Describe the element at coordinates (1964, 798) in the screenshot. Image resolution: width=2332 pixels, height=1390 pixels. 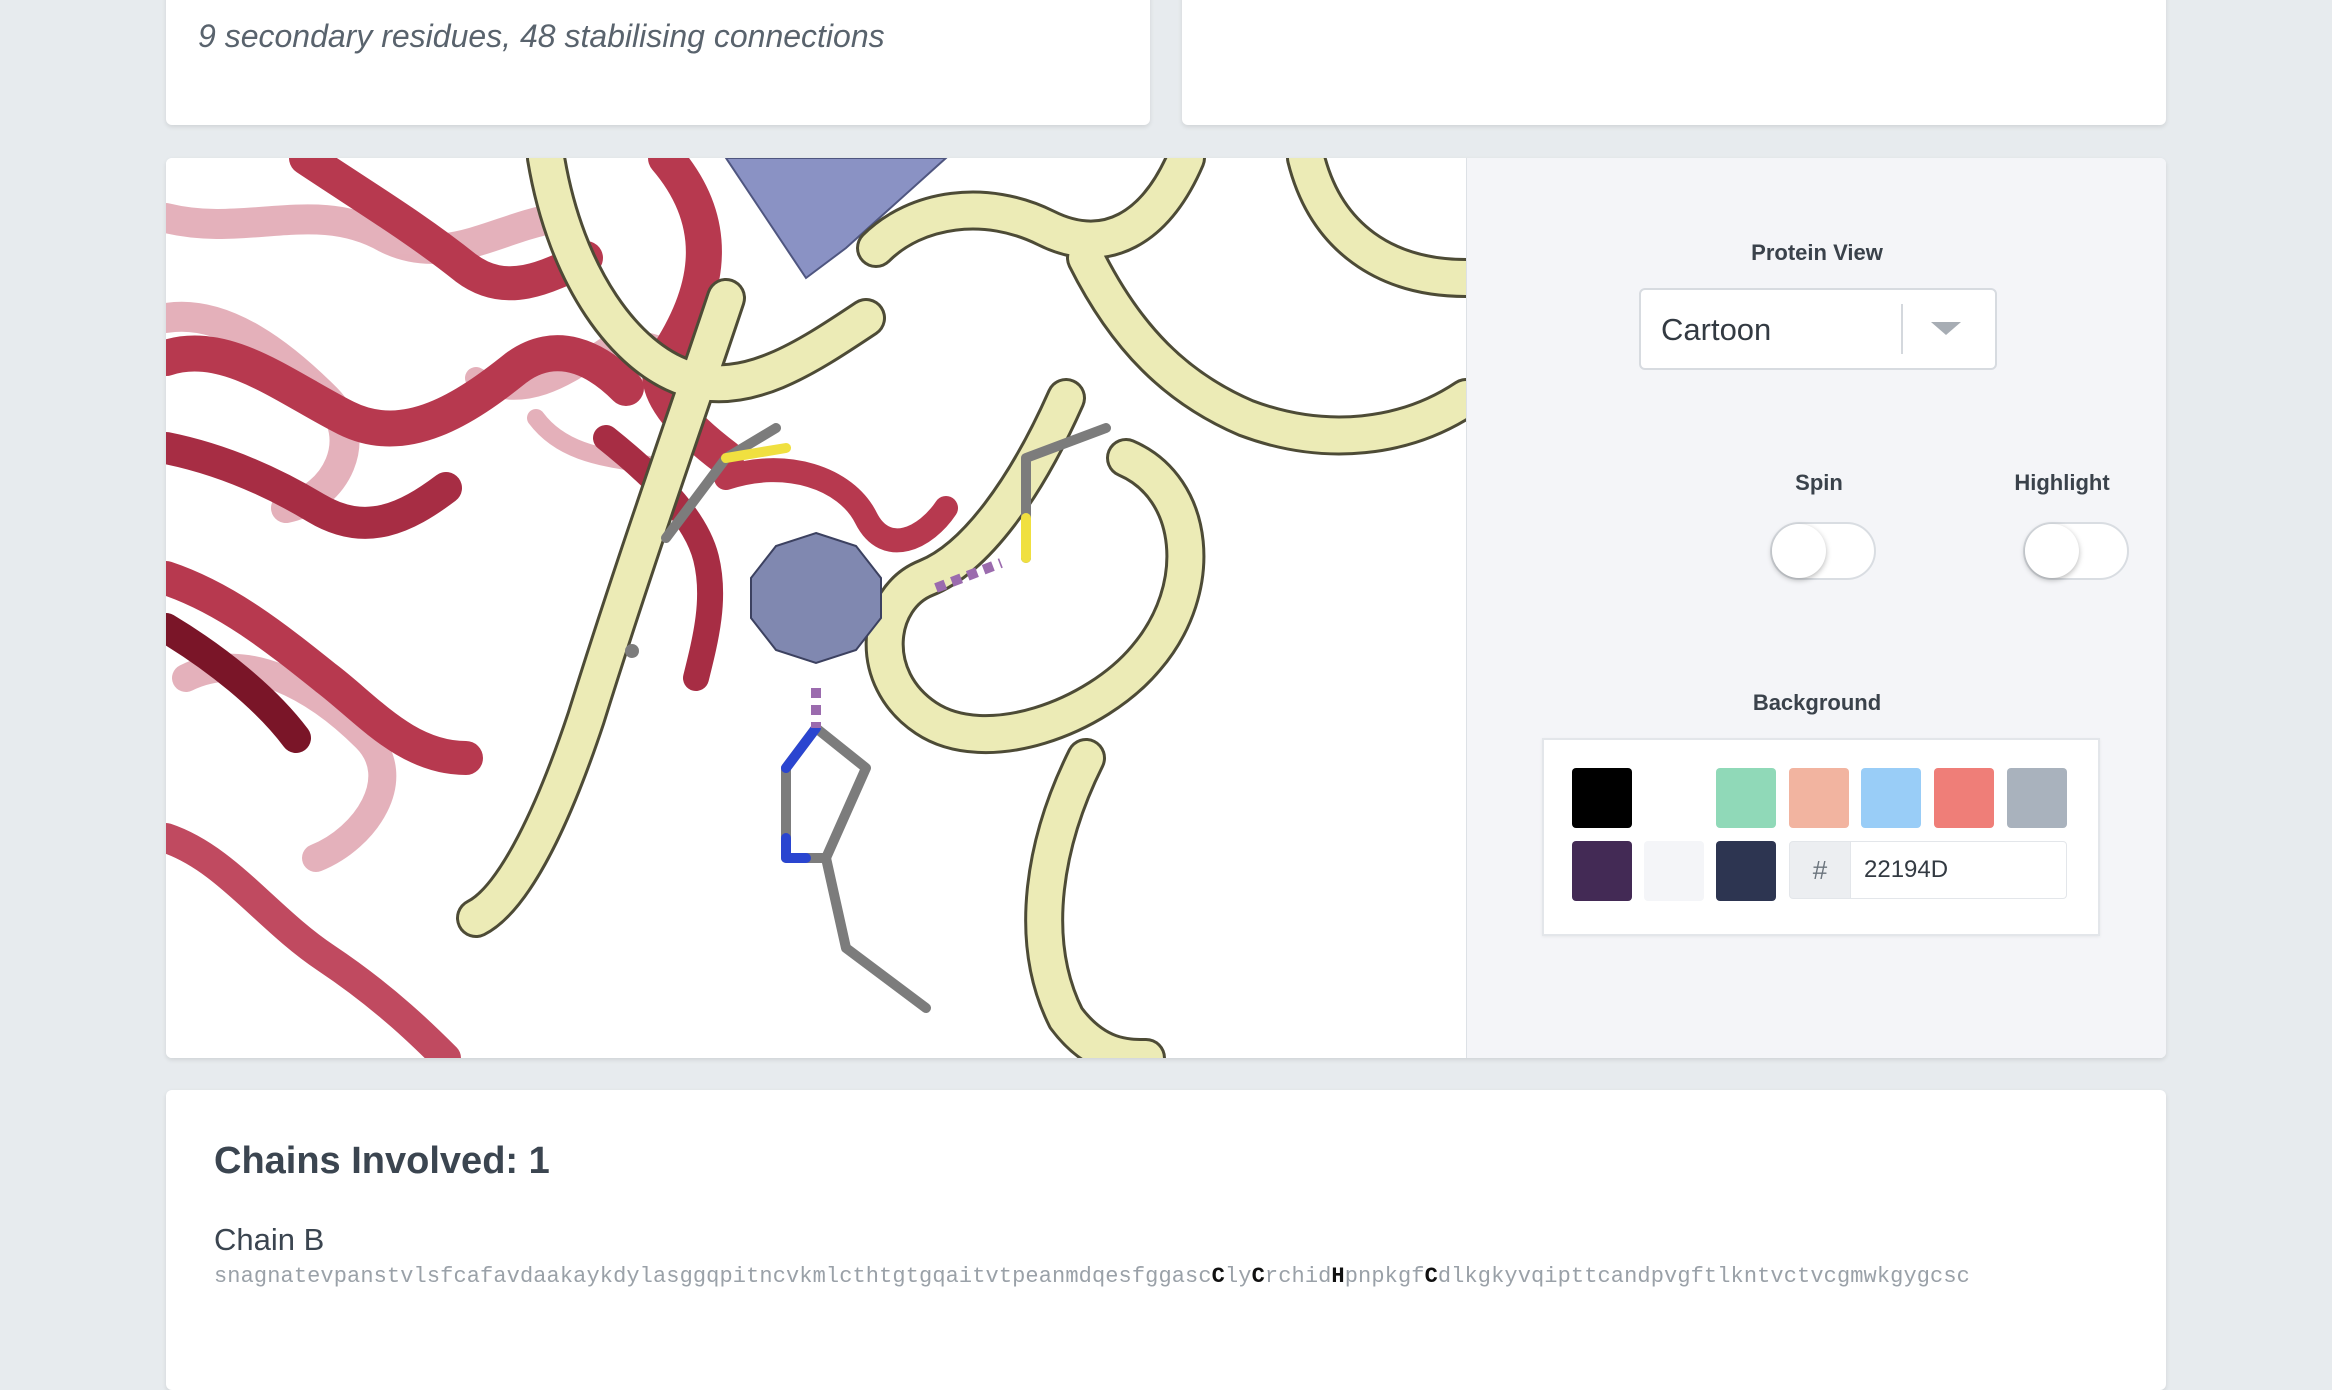
I see `swatch-salmon` at that location.